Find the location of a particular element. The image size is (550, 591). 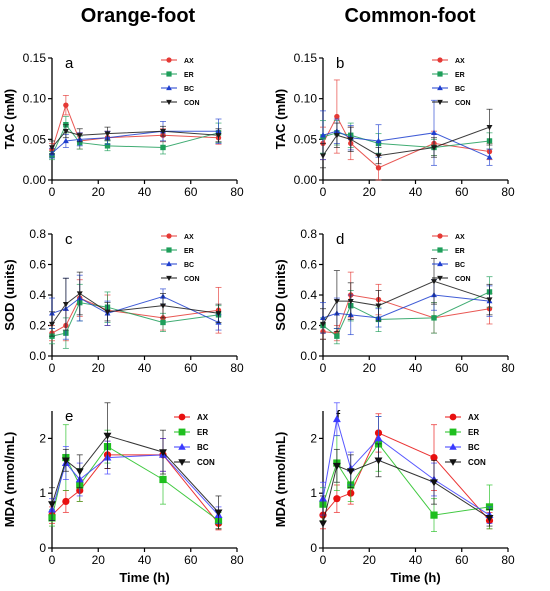

y-axis-label: MDA (nmol/mL) is located at coordinates (280, 480).